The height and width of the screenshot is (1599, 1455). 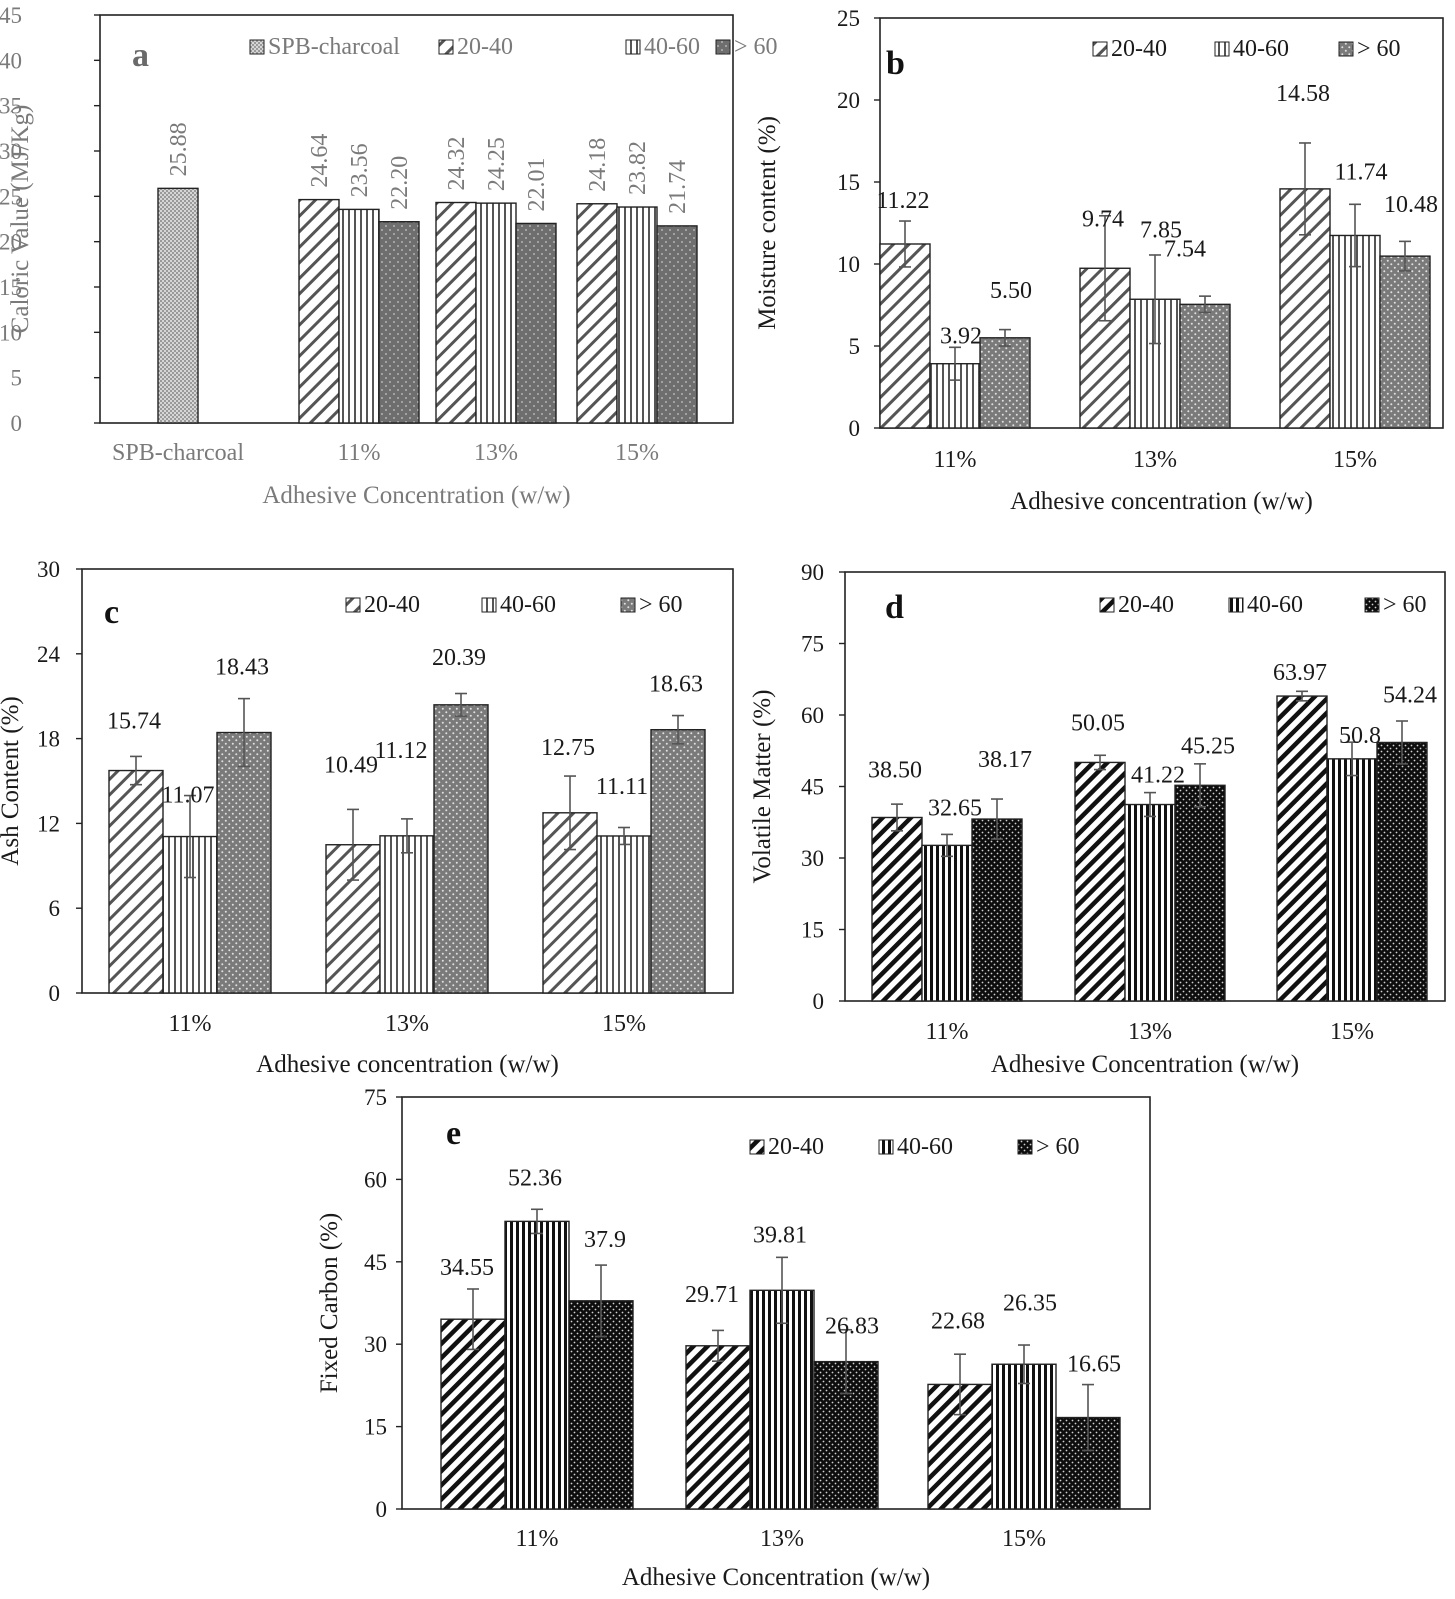 I want to click on data-label: 23.56, so click(x=360, y=170).